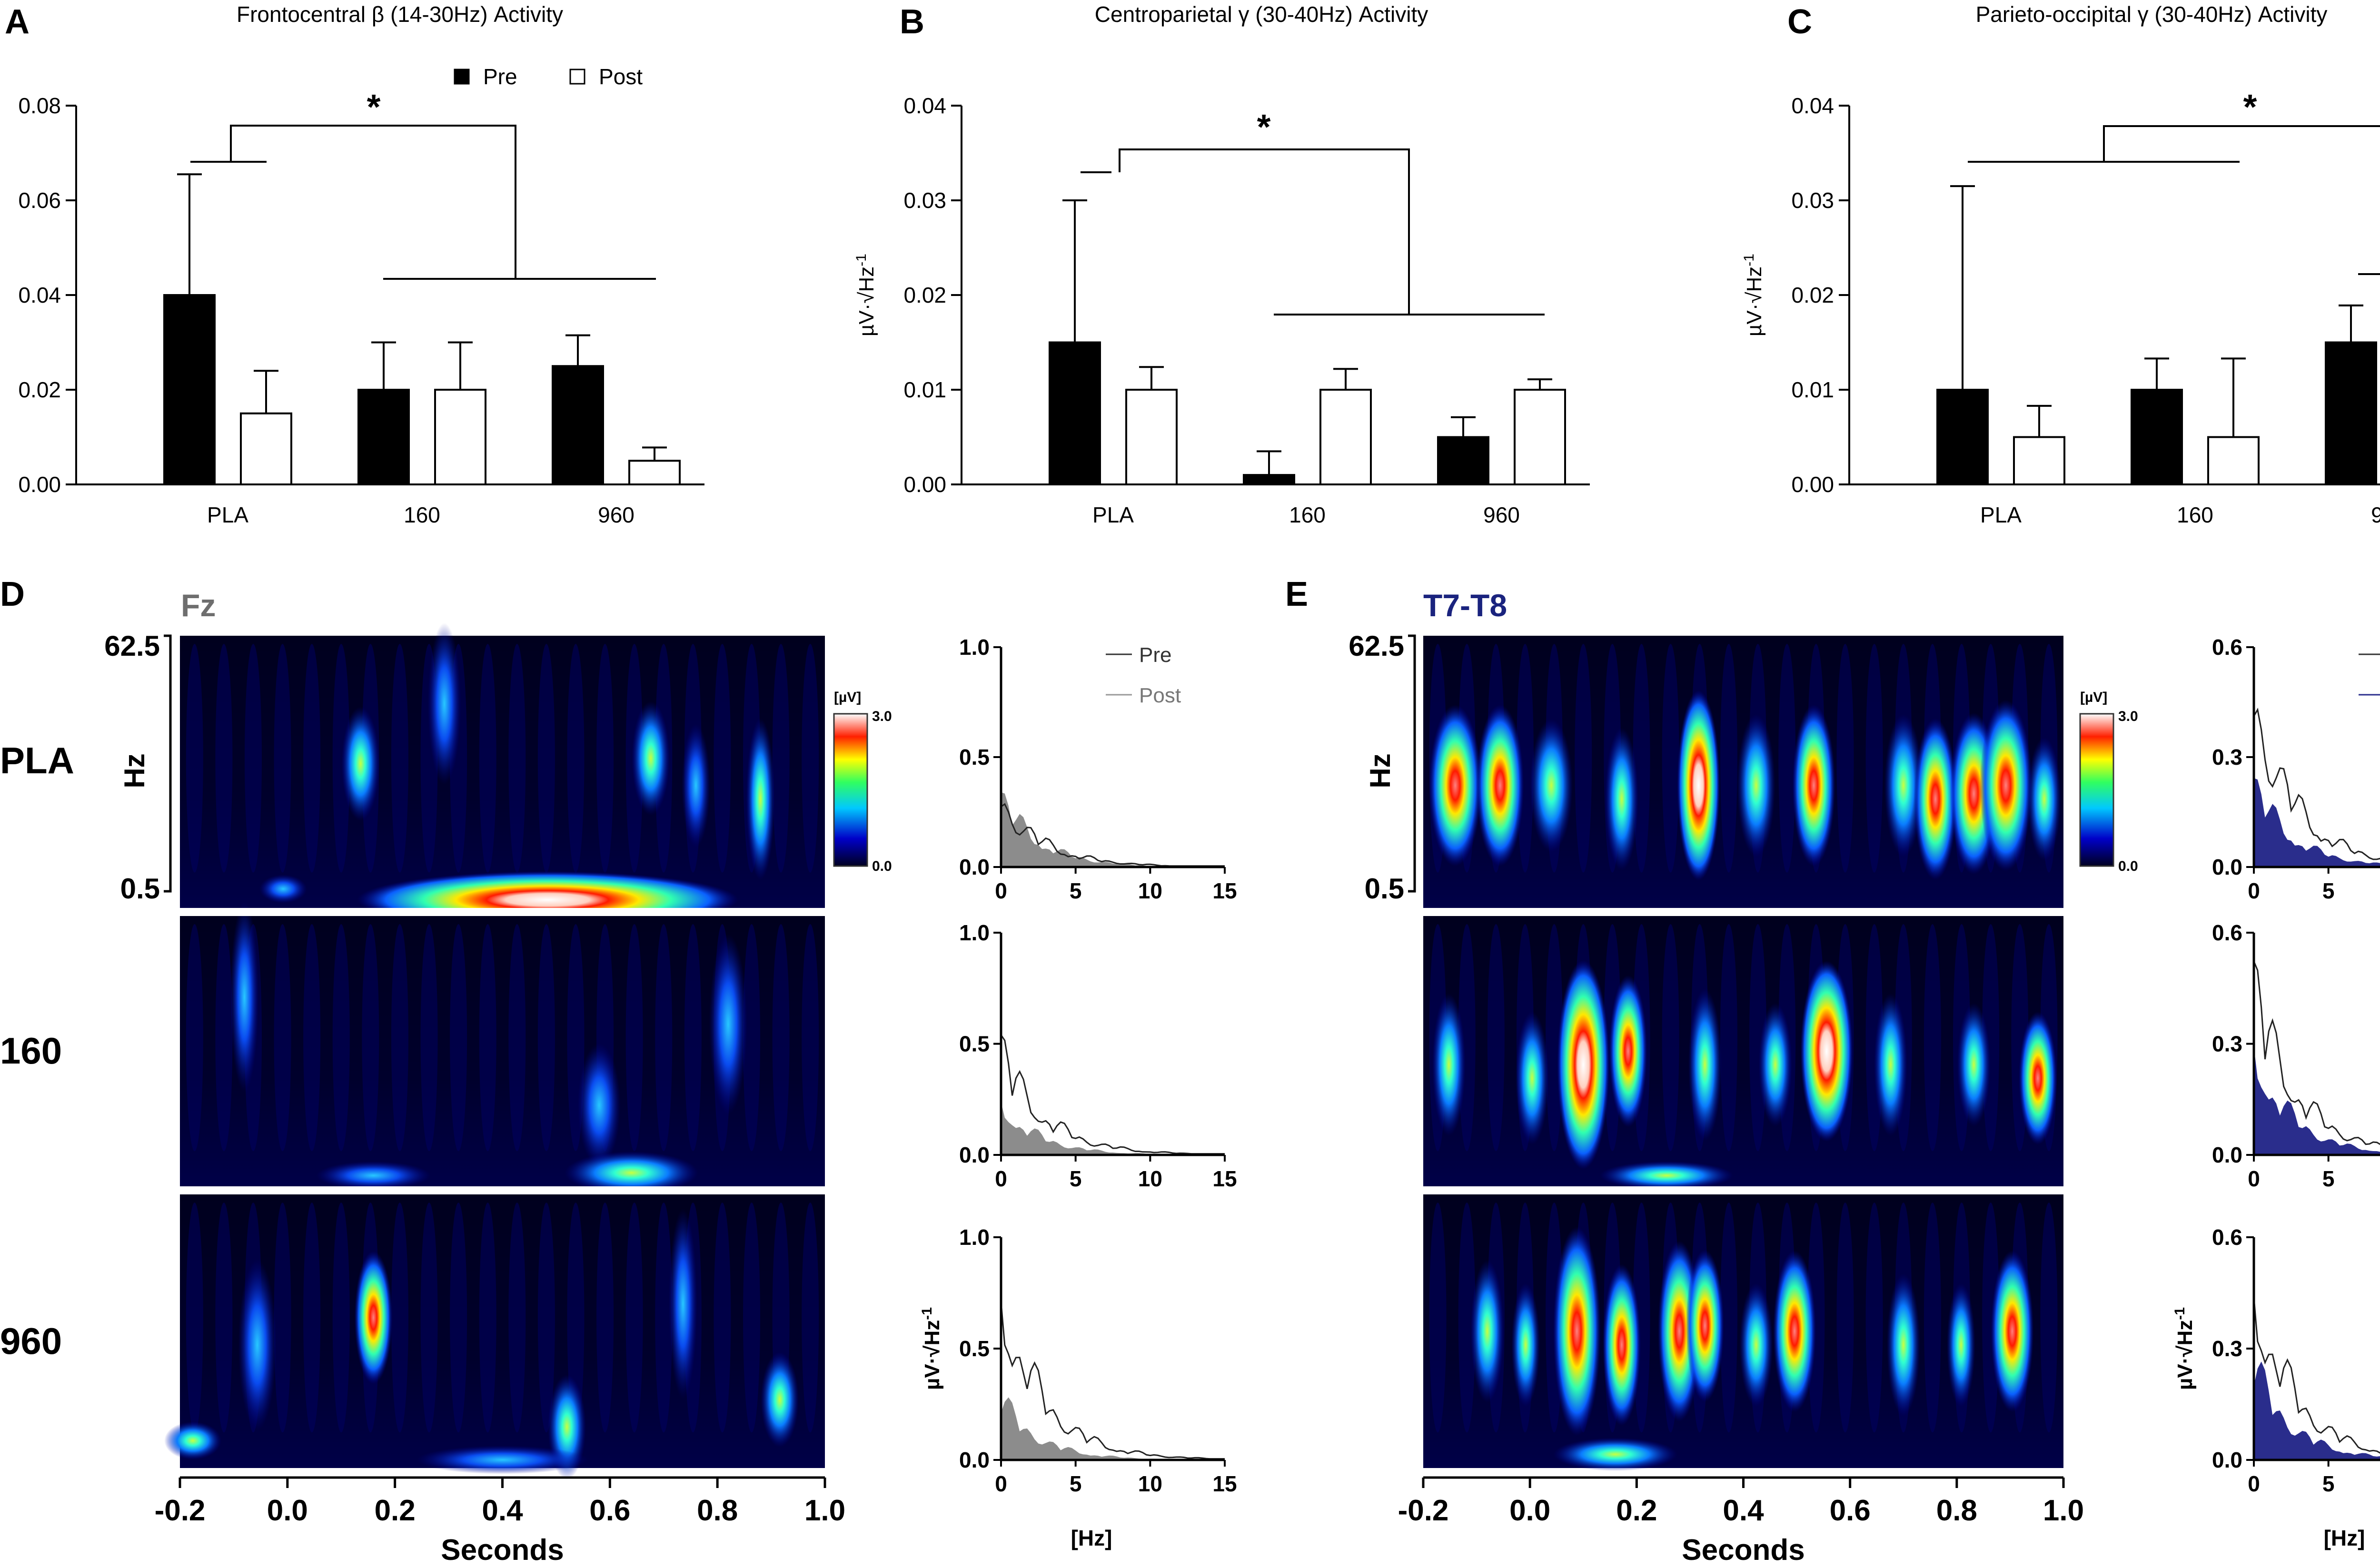  What do you see at coordinates (12, 594) in the screenshot?
I see `panel-letter: D` at bounding box center [12, 594].